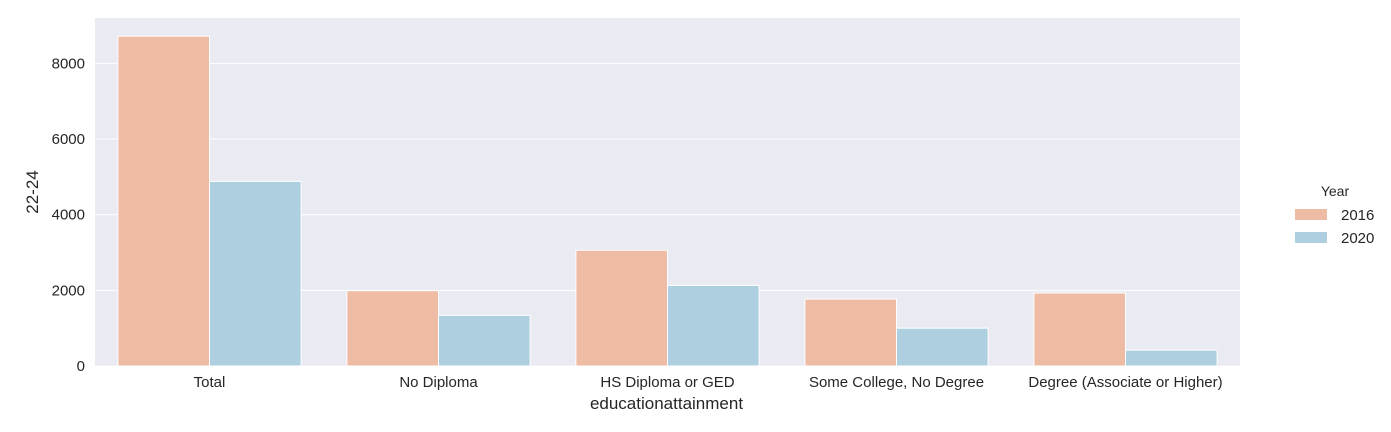 The height and width of the screenshot is (432, 1391). What do you see at coordinates (210, 382) in the screenshot?
I see `x-tick-label: Total` at bounding box center [210, 382].